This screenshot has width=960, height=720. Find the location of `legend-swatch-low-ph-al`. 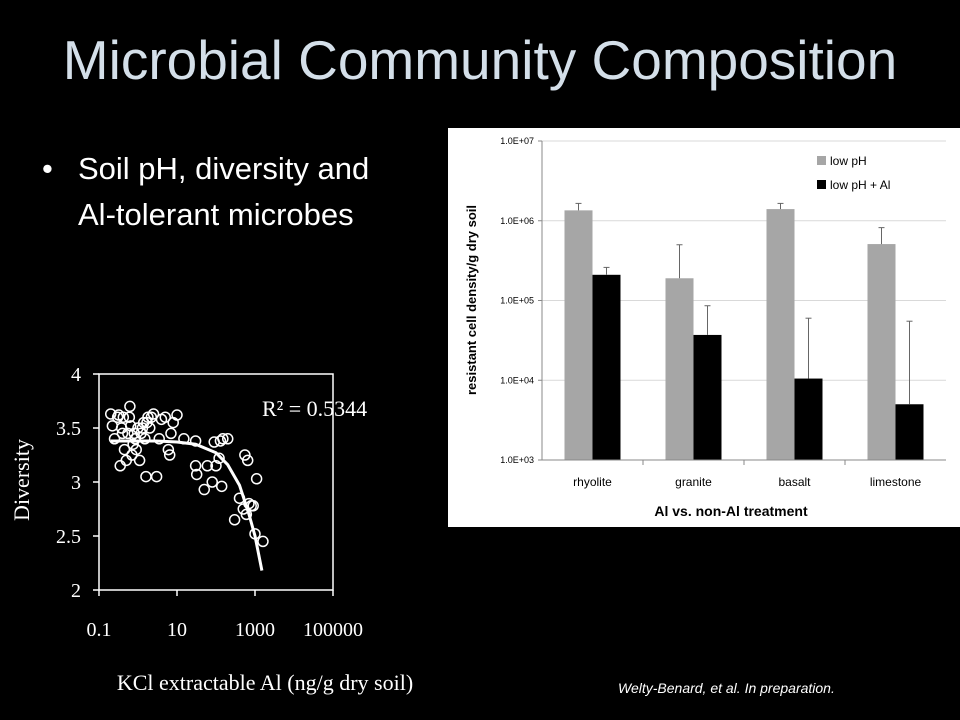

legend-swatch-low-ph-al is located at coordinates (821, 184).